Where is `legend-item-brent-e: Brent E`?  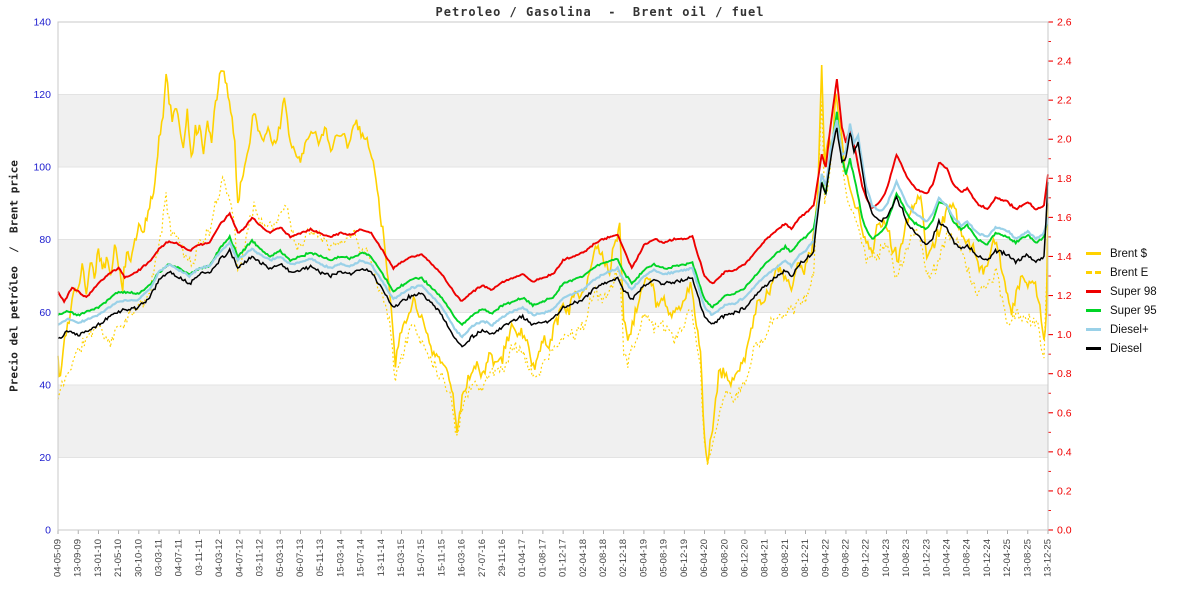
legend-item-brent-e: Brent E is located at coordinates (1121, 272).